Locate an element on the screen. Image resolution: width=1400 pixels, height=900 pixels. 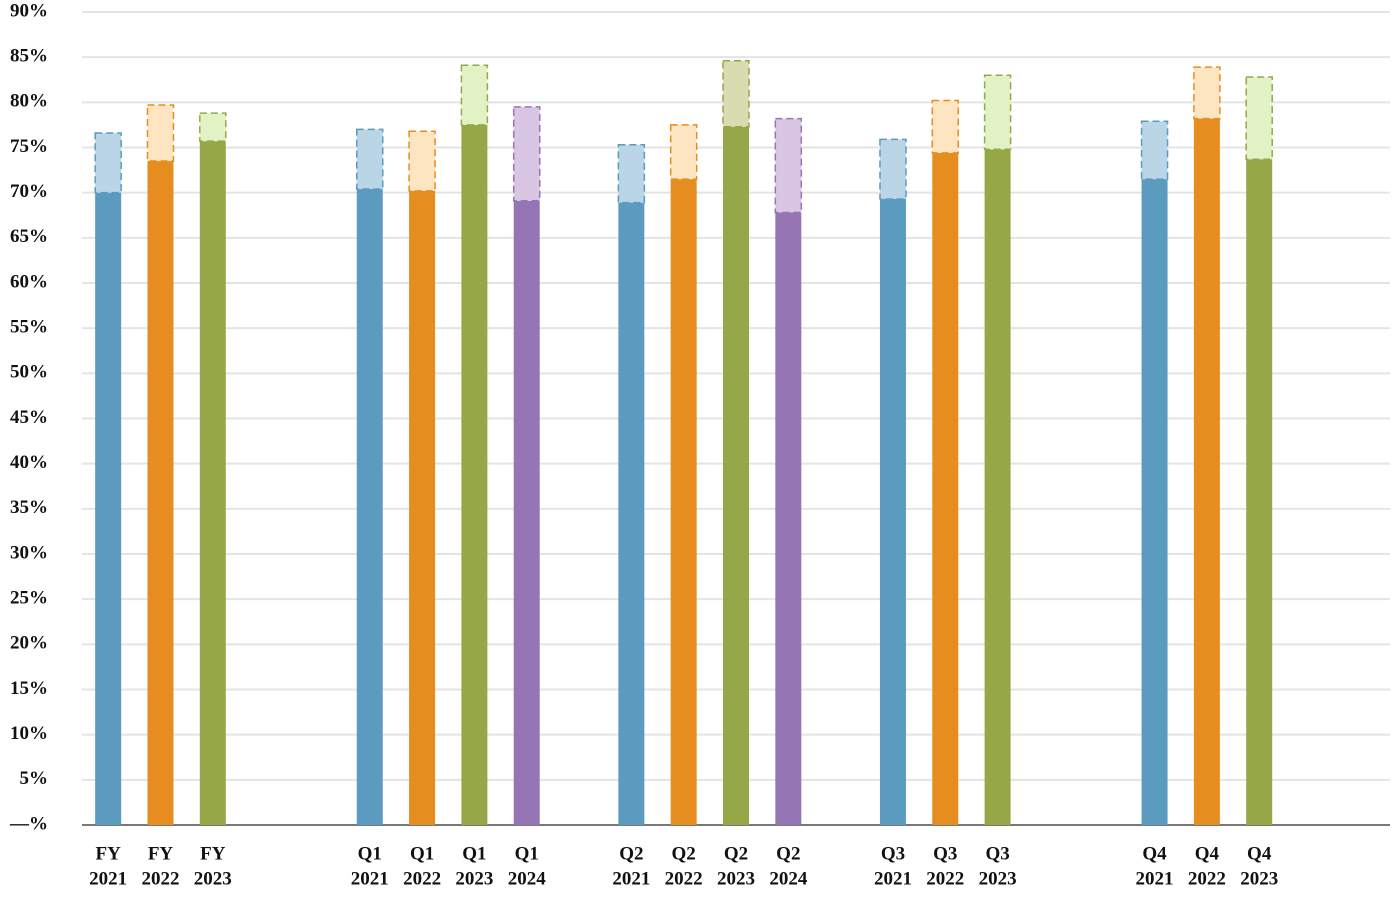
y-tick-label: 70% is located at coordinates (29, 191).